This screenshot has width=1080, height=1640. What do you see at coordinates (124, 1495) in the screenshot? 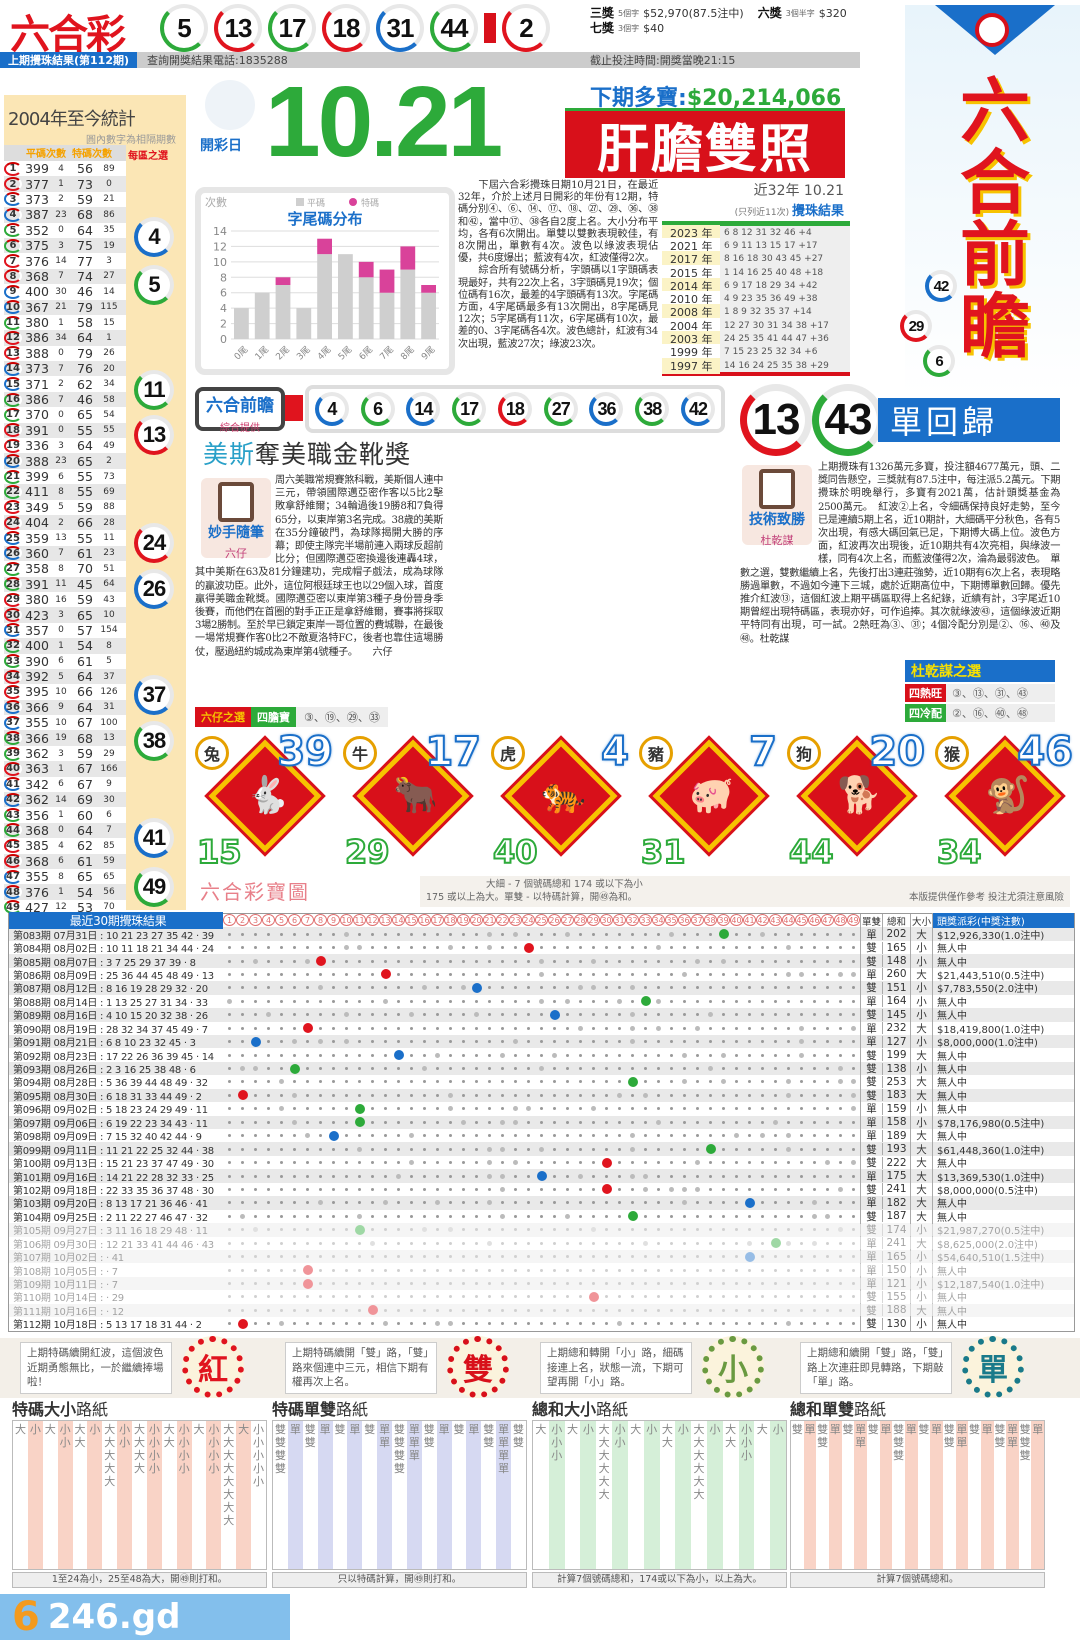
I see `road-column: 小小` at bounding box center [124, 1495].